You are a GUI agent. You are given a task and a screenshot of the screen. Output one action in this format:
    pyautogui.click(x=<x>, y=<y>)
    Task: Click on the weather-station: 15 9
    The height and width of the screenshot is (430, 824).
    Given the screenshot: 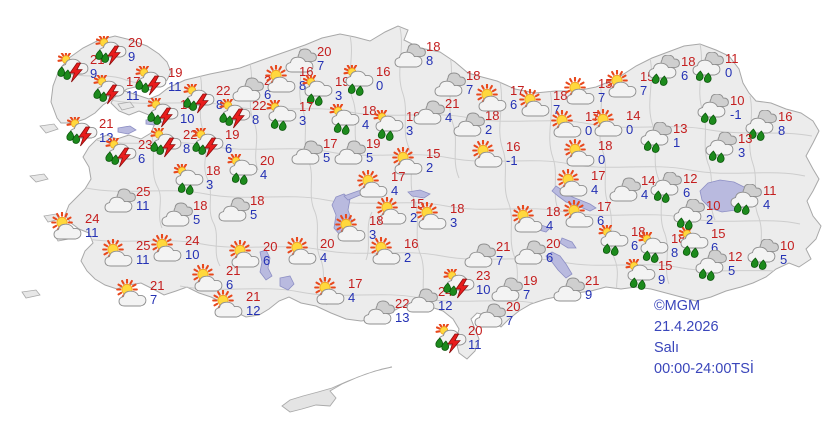 What is the action you would take?
    pyautogui.click(x=648, y=275)
    